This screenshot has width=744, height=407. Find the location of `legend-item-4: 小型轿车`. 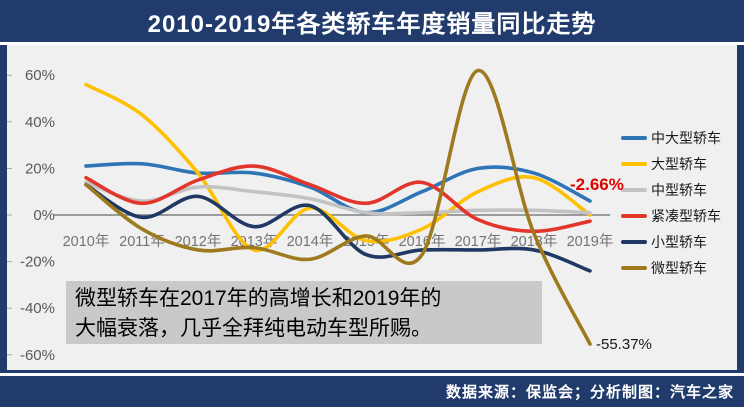

legend-item-4: 小型轿车 is located at coordinates (679, 242).